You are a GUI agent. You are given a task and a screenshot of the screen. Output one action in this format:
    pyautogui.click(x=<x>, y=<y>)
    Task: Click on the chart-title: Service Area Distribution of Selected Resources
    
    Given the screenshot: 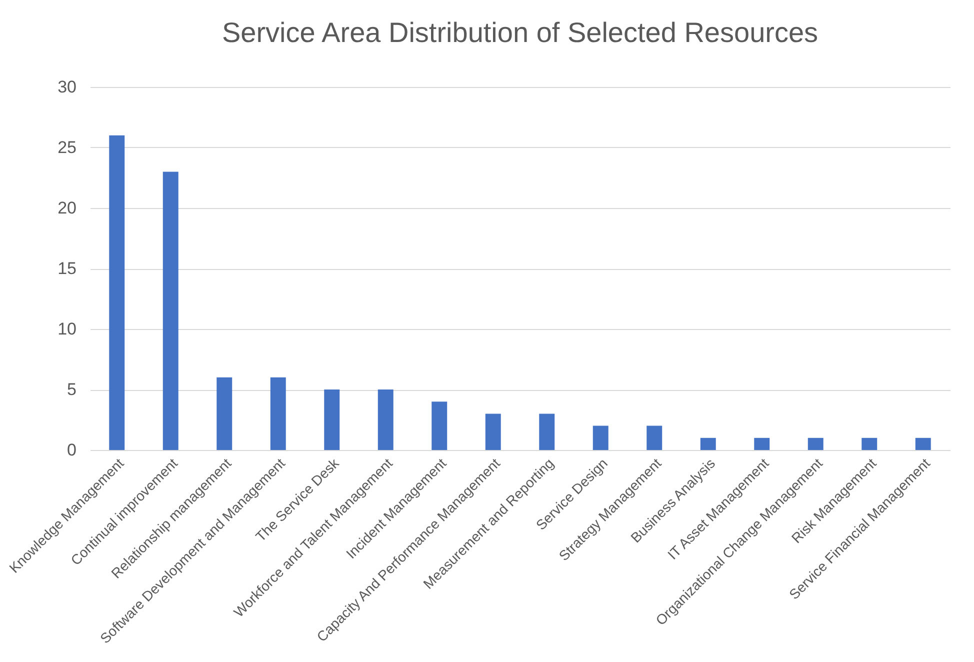 What is the action you would take?
    pyautogui.click(x=520, y=32)
    